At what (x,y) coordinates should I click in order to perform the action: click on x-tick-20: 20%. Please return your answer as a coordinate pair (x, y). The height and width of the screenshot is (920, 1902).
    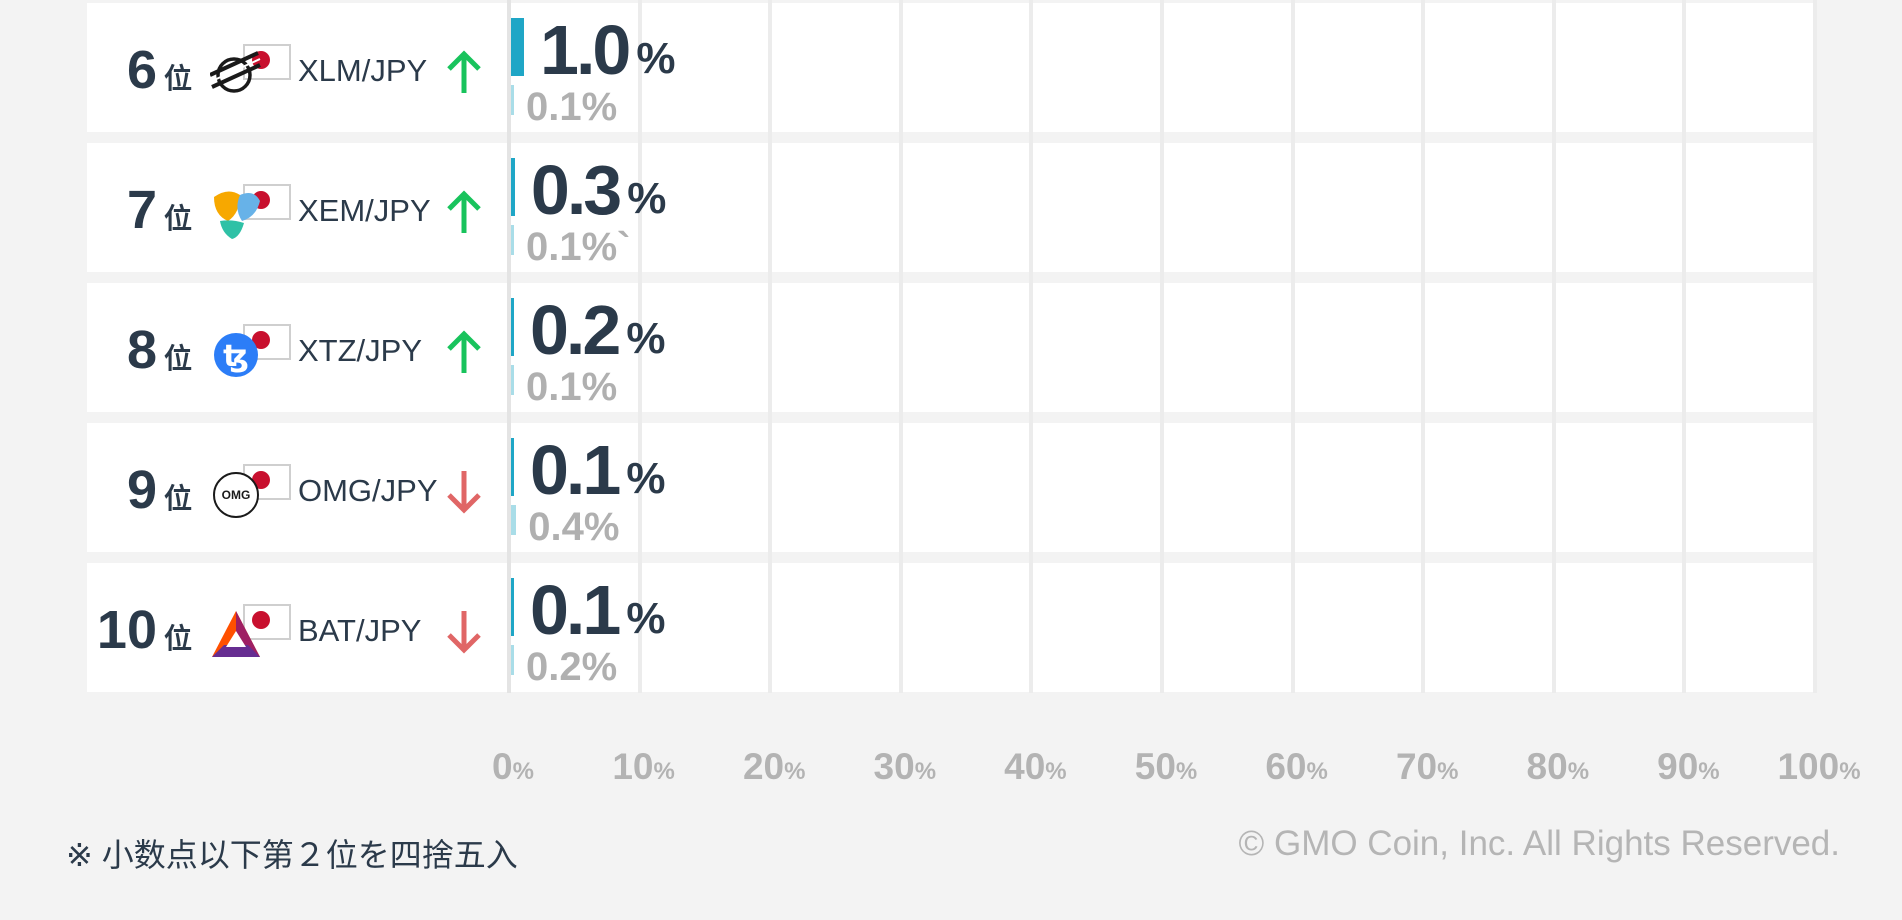
    Looking at the image, I should click on (774, 766).